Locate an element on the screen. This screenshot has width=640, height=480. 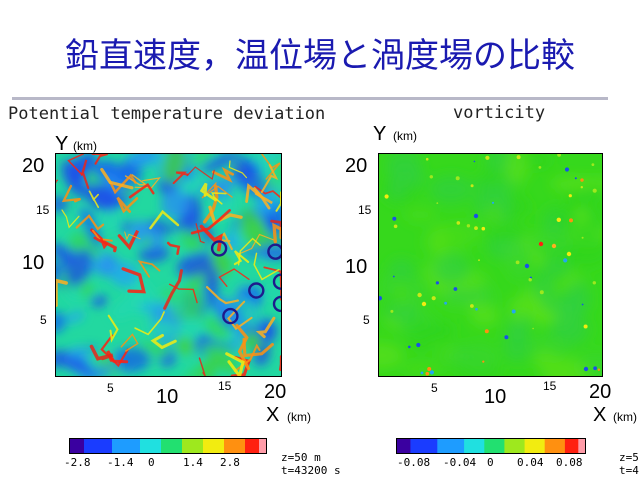
left-colorbar-canvas is located at coordinates (168, 446).